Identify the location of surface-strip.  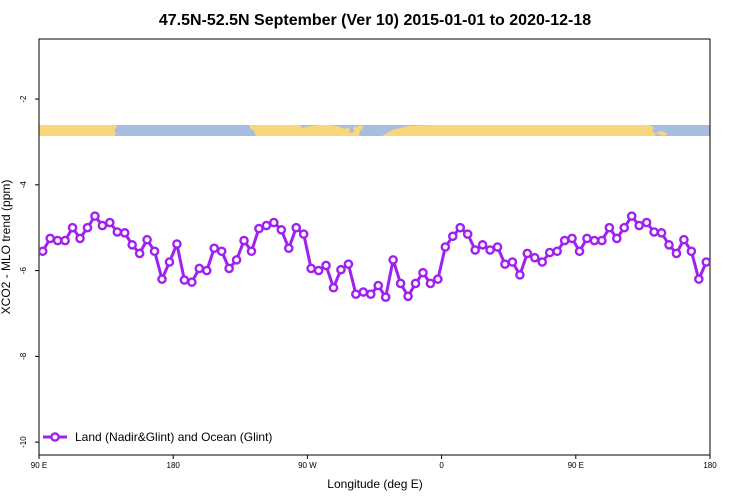
(374, 130).